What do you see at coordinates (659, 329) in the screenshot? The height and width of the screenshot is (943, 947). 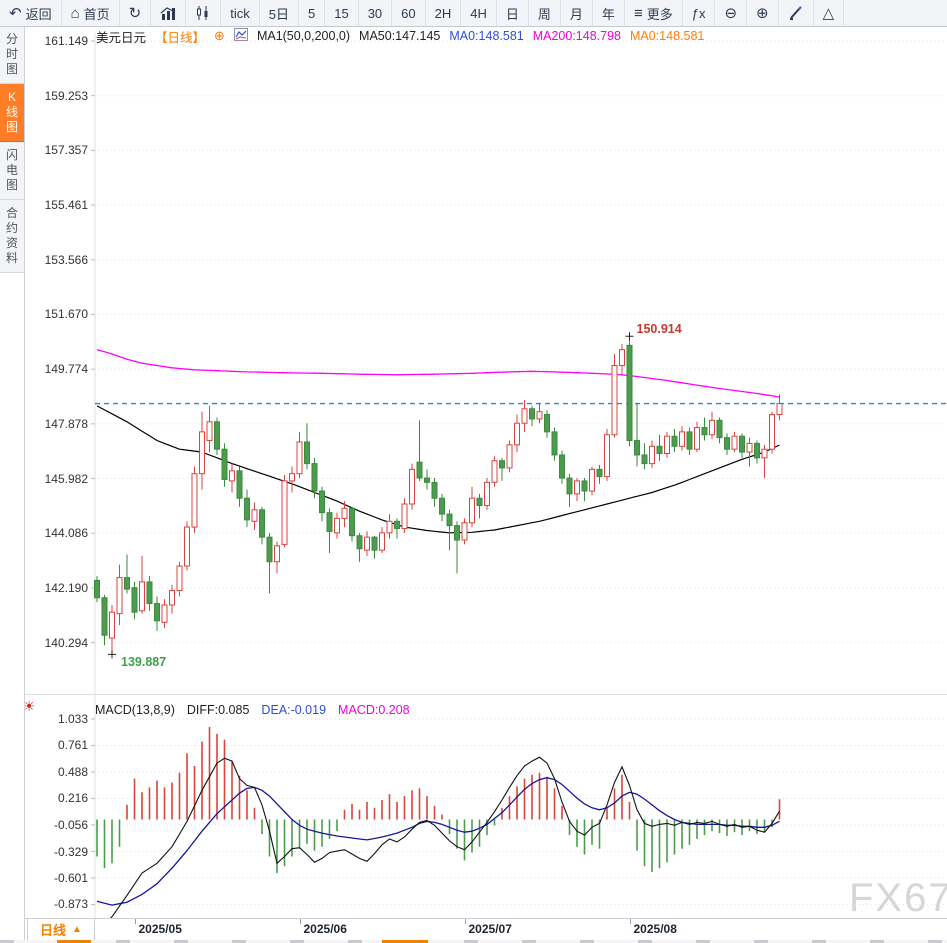 I see `high-price-annotation: 150.914` at bounding box center [659, 329].